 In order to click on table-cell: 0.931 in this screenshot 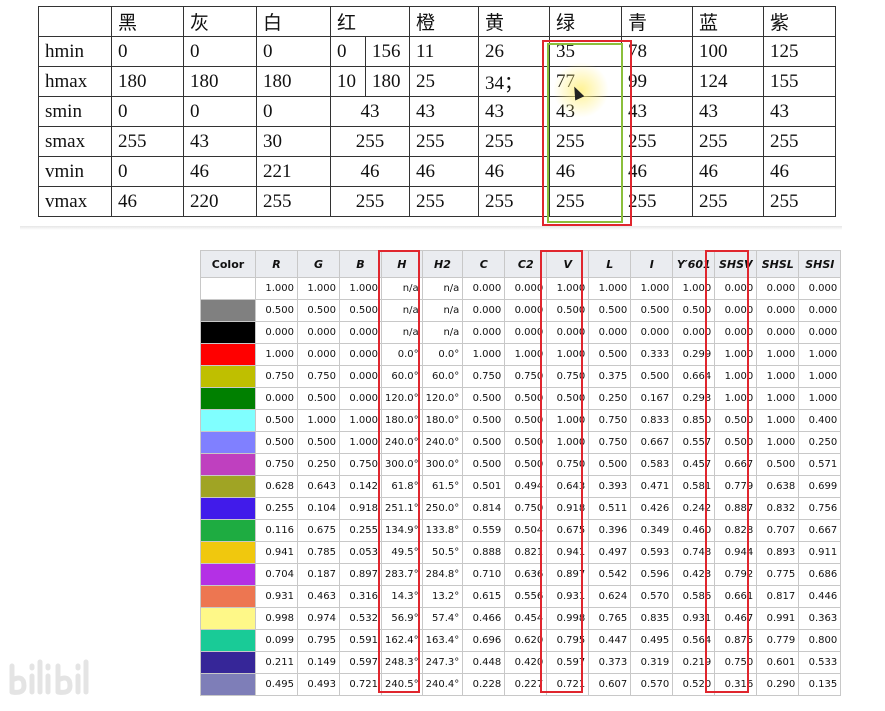, I will do `click(568, 596)`.